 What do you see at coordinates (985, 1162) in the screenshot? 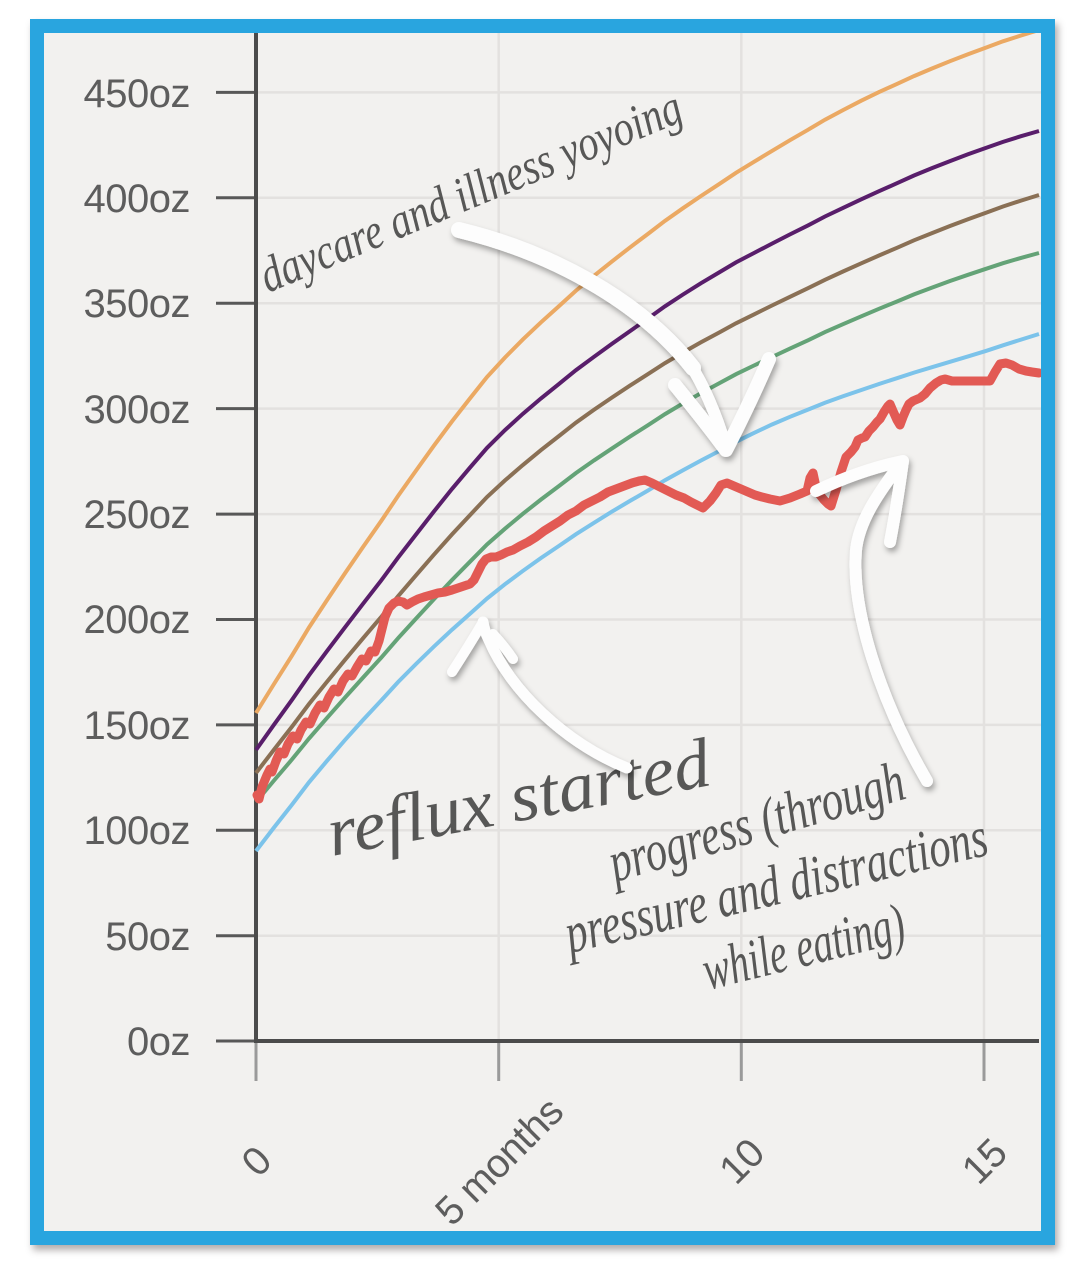
I see `svg-text: 15` at bounding box center [985, 1162].